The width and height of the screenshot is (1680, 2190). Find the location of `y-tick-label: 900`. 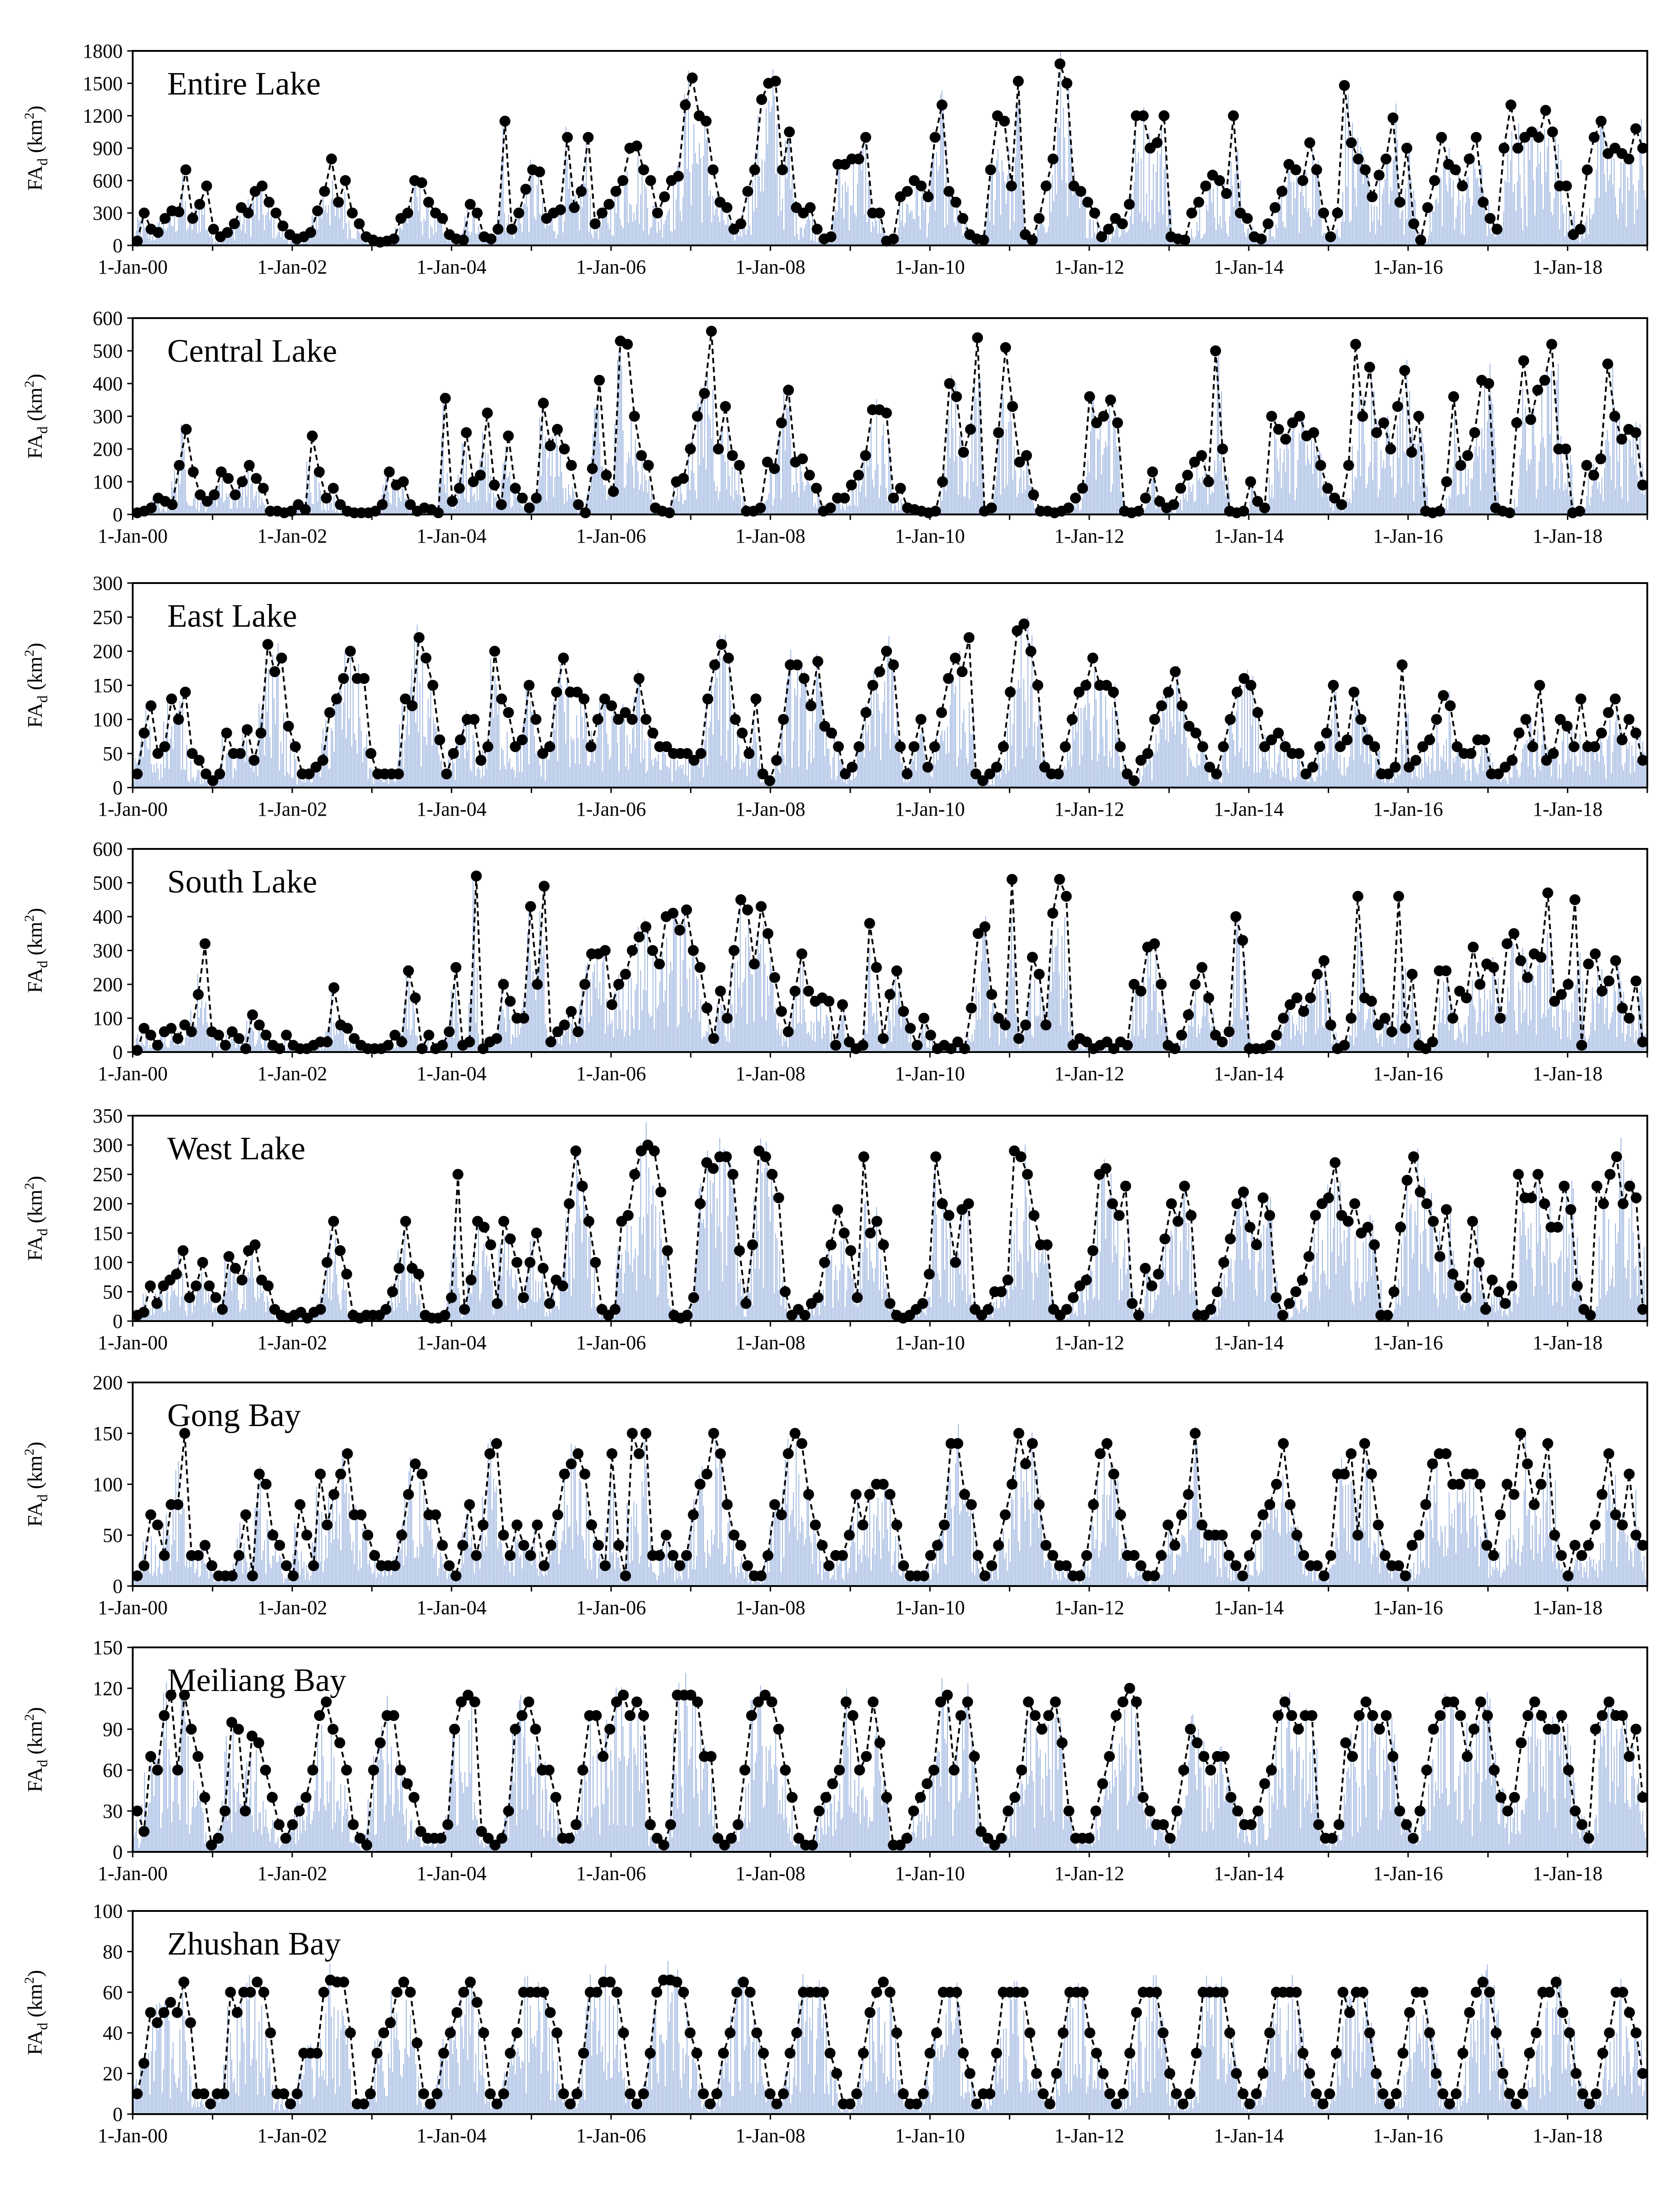

y-tick-label: 900 is located at coordinates (108, 148).